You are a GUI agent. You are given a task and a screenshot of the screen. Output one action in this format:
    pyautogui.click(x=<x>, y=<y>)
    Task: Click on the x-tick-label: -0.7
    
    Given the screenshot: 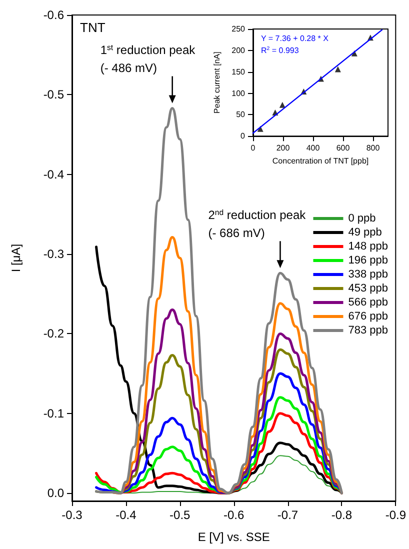 What is the action you would take?
    pyautogui.click(x=287, y=515)
    